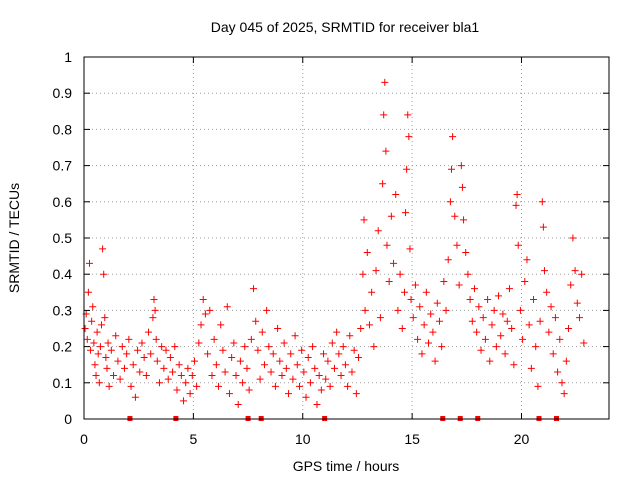  I want to click on y-tick-label: 1, so click(68, 57).